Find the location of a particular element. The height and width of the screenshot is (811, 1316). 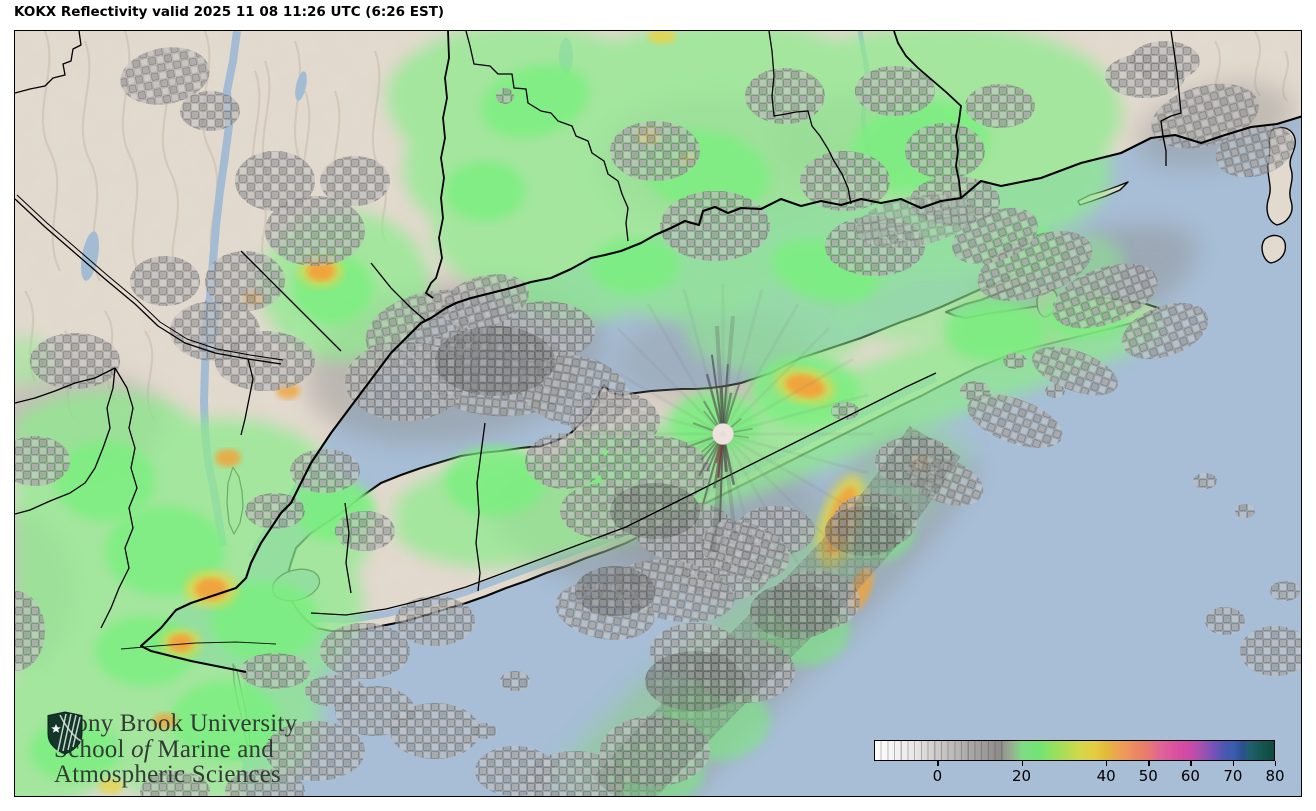

stony-brook-shield-icon is located at coordinates (65, 733).